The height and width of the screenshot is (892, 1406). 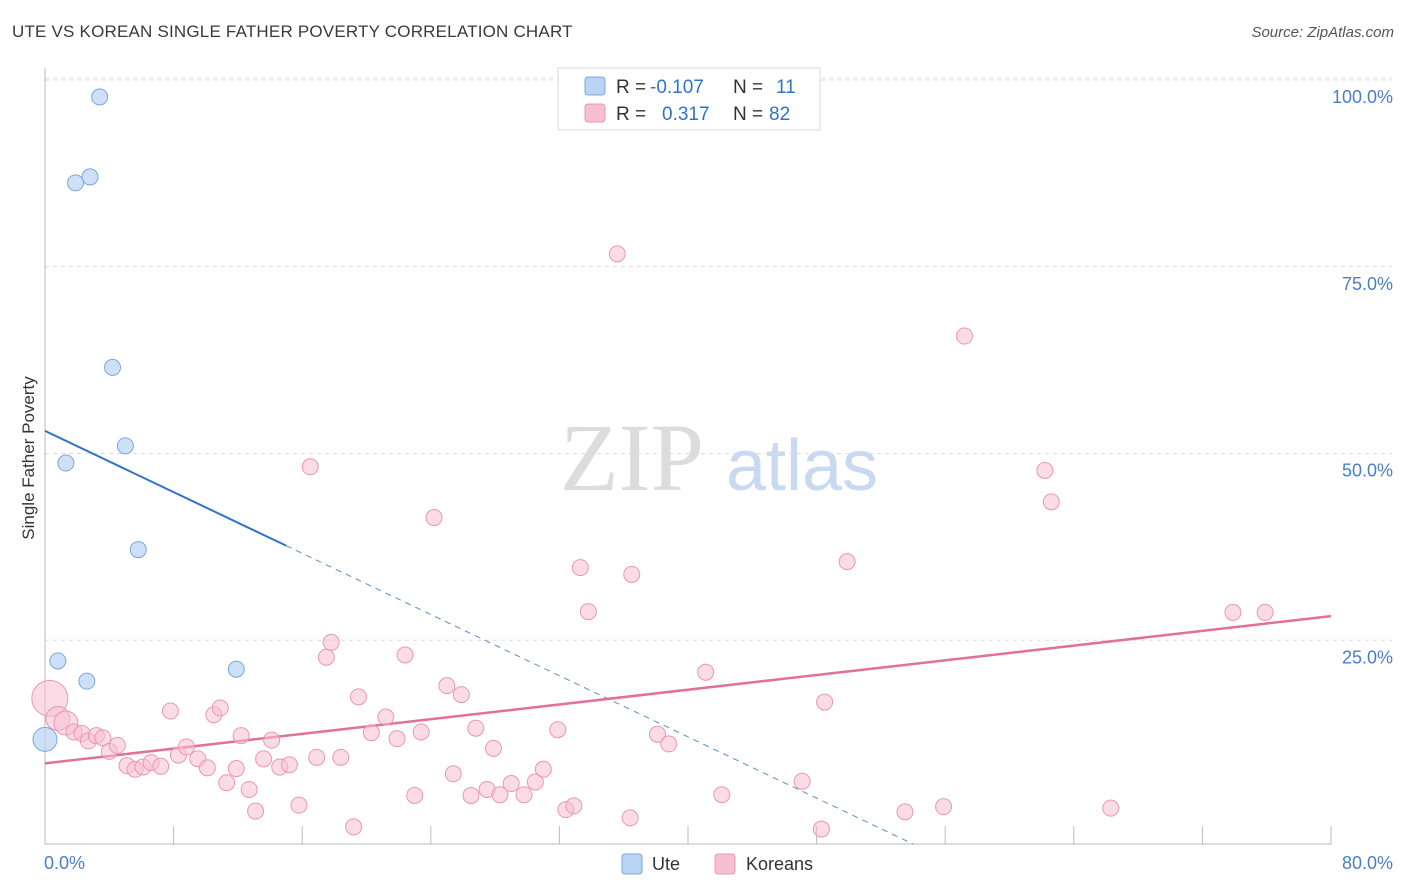 I want to click on y-tick-label: 100.0%, so click(x=1362, y=97).